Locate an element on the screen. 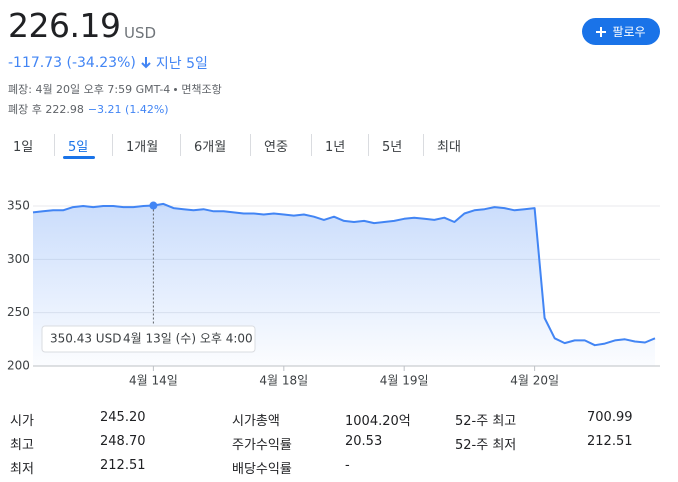 Image resolution: width=678 pixels, height=482 pixels. stat-label: 배당수익률 is located at coordinates (262, 469).